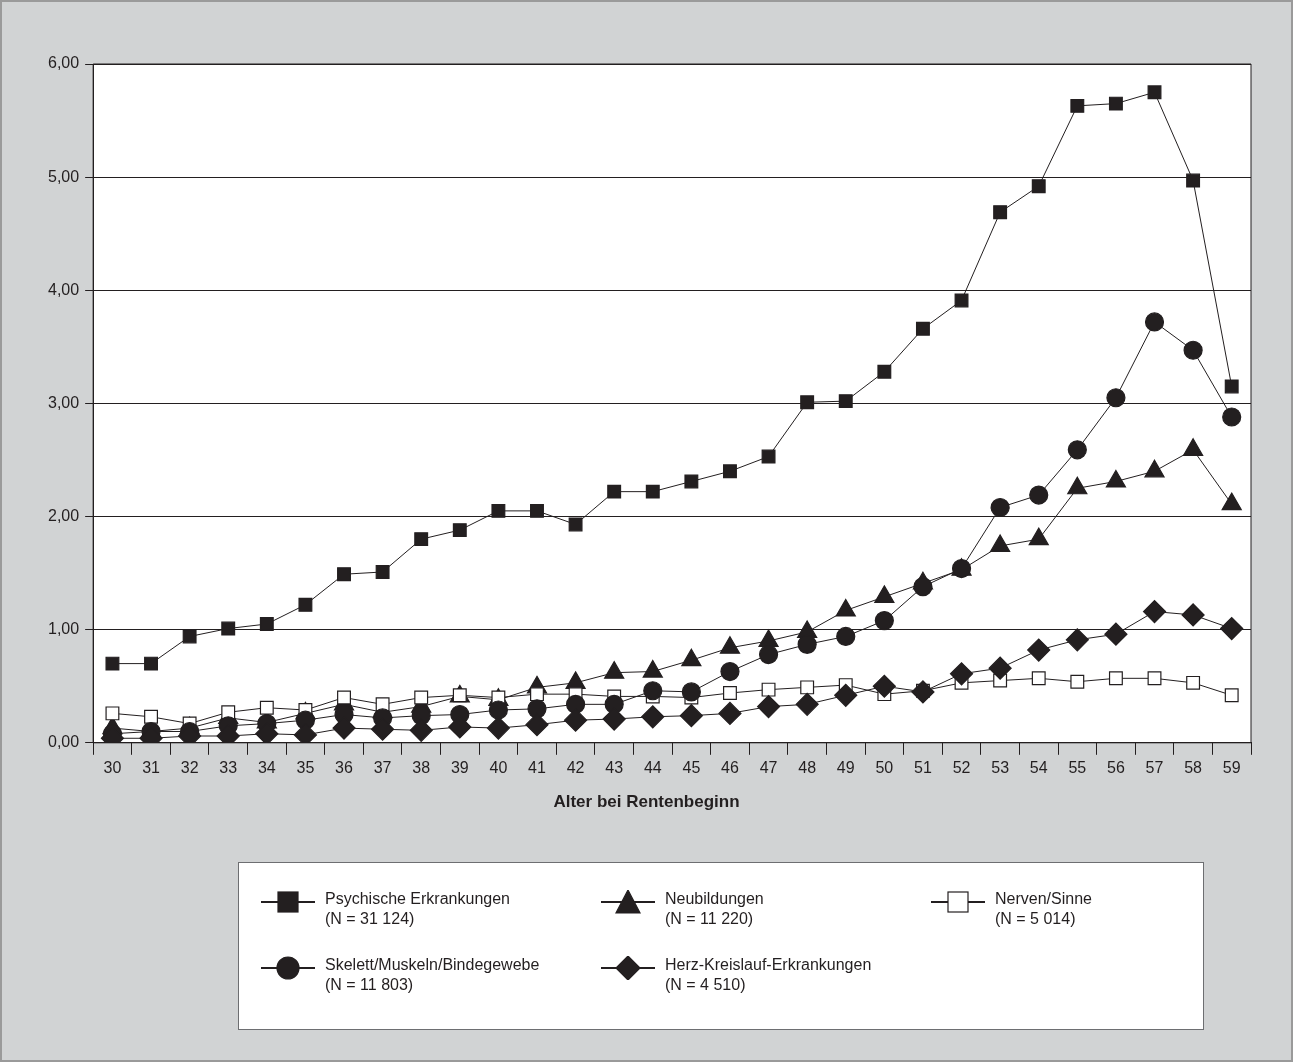  What do you see at coordinates (1038, 767) in the screenshot?
I see `x-tick-label: 54` at bounding box center [1038, 767].